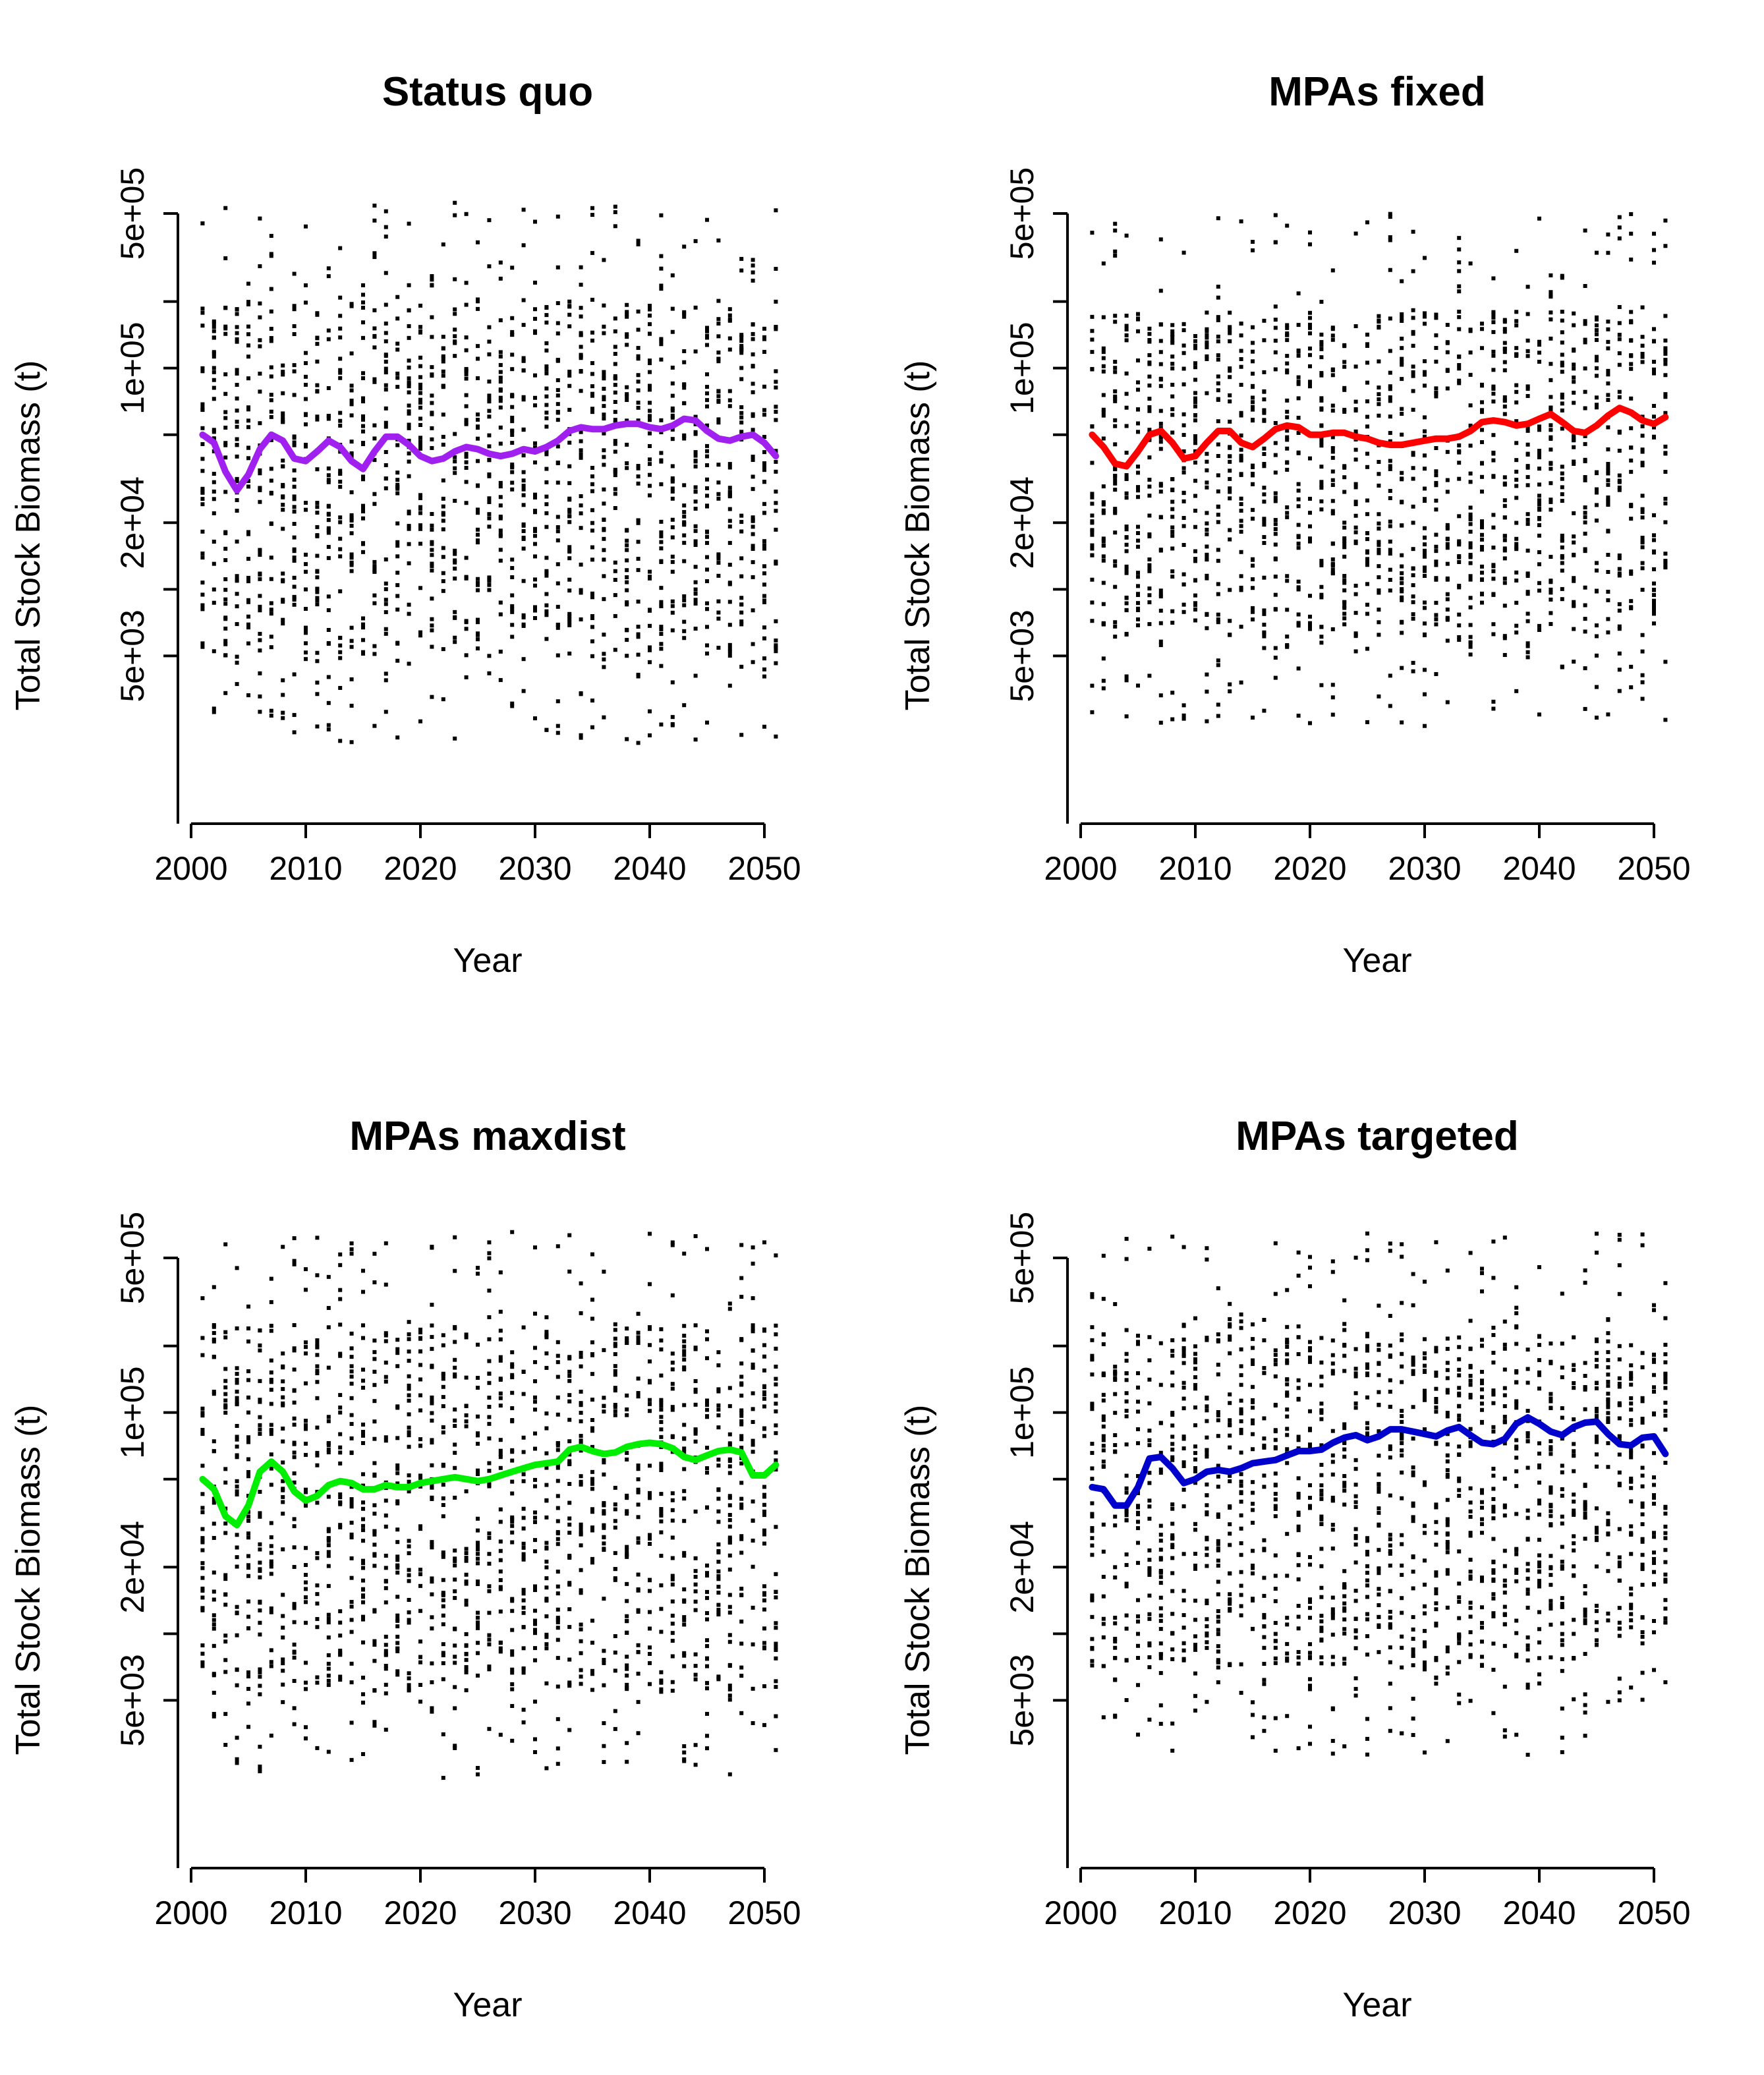 This screenshot has width=1764, height=2075. Describe the element at coordinates (1022, 1258) in the screenshot. I see `y-tick-label: 5e+05` at that location.